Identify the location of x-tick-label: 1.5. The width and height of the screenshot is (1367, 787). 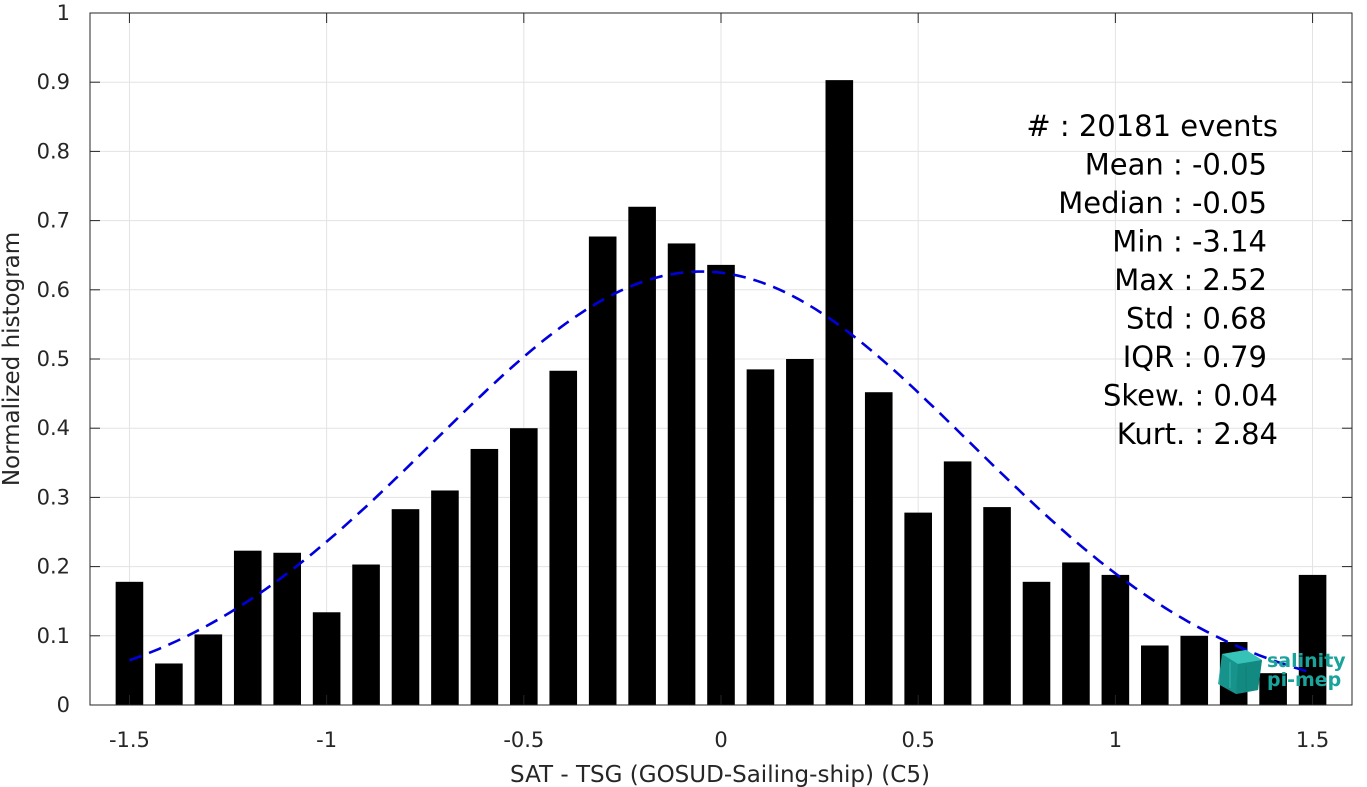
(1312, 740).